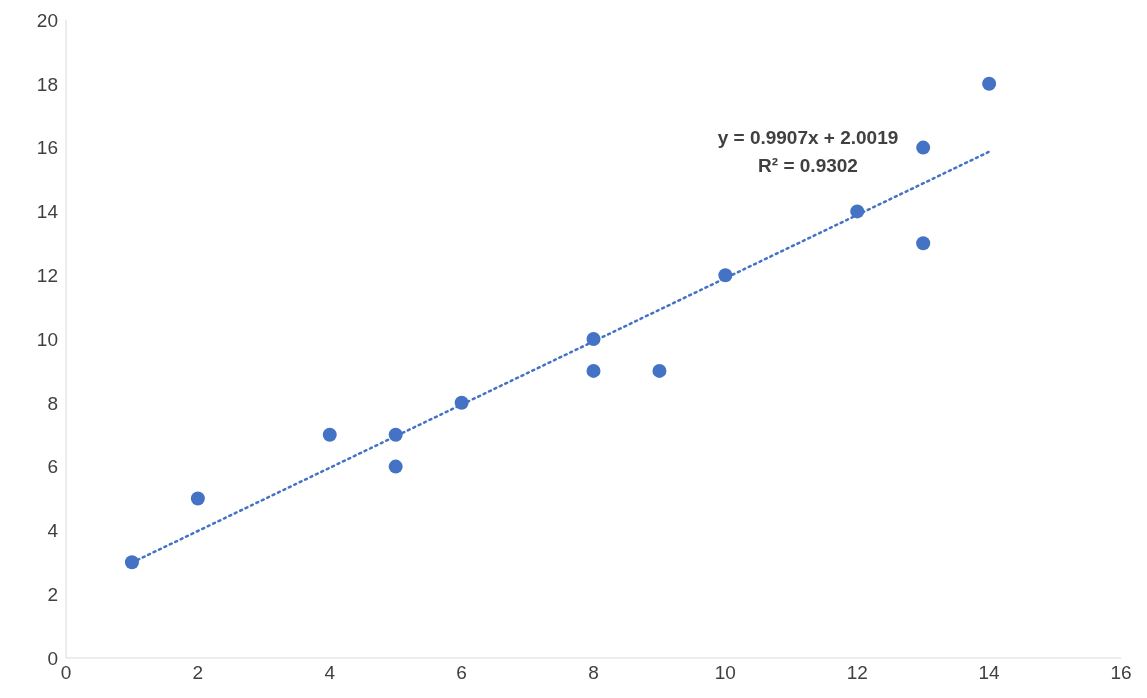 This screenshot has height=698, width=1147. What do you see at coordinates (52, 594) in the screenshot?
I see `y-tick-label: 2` at bounding box center [52, 594].